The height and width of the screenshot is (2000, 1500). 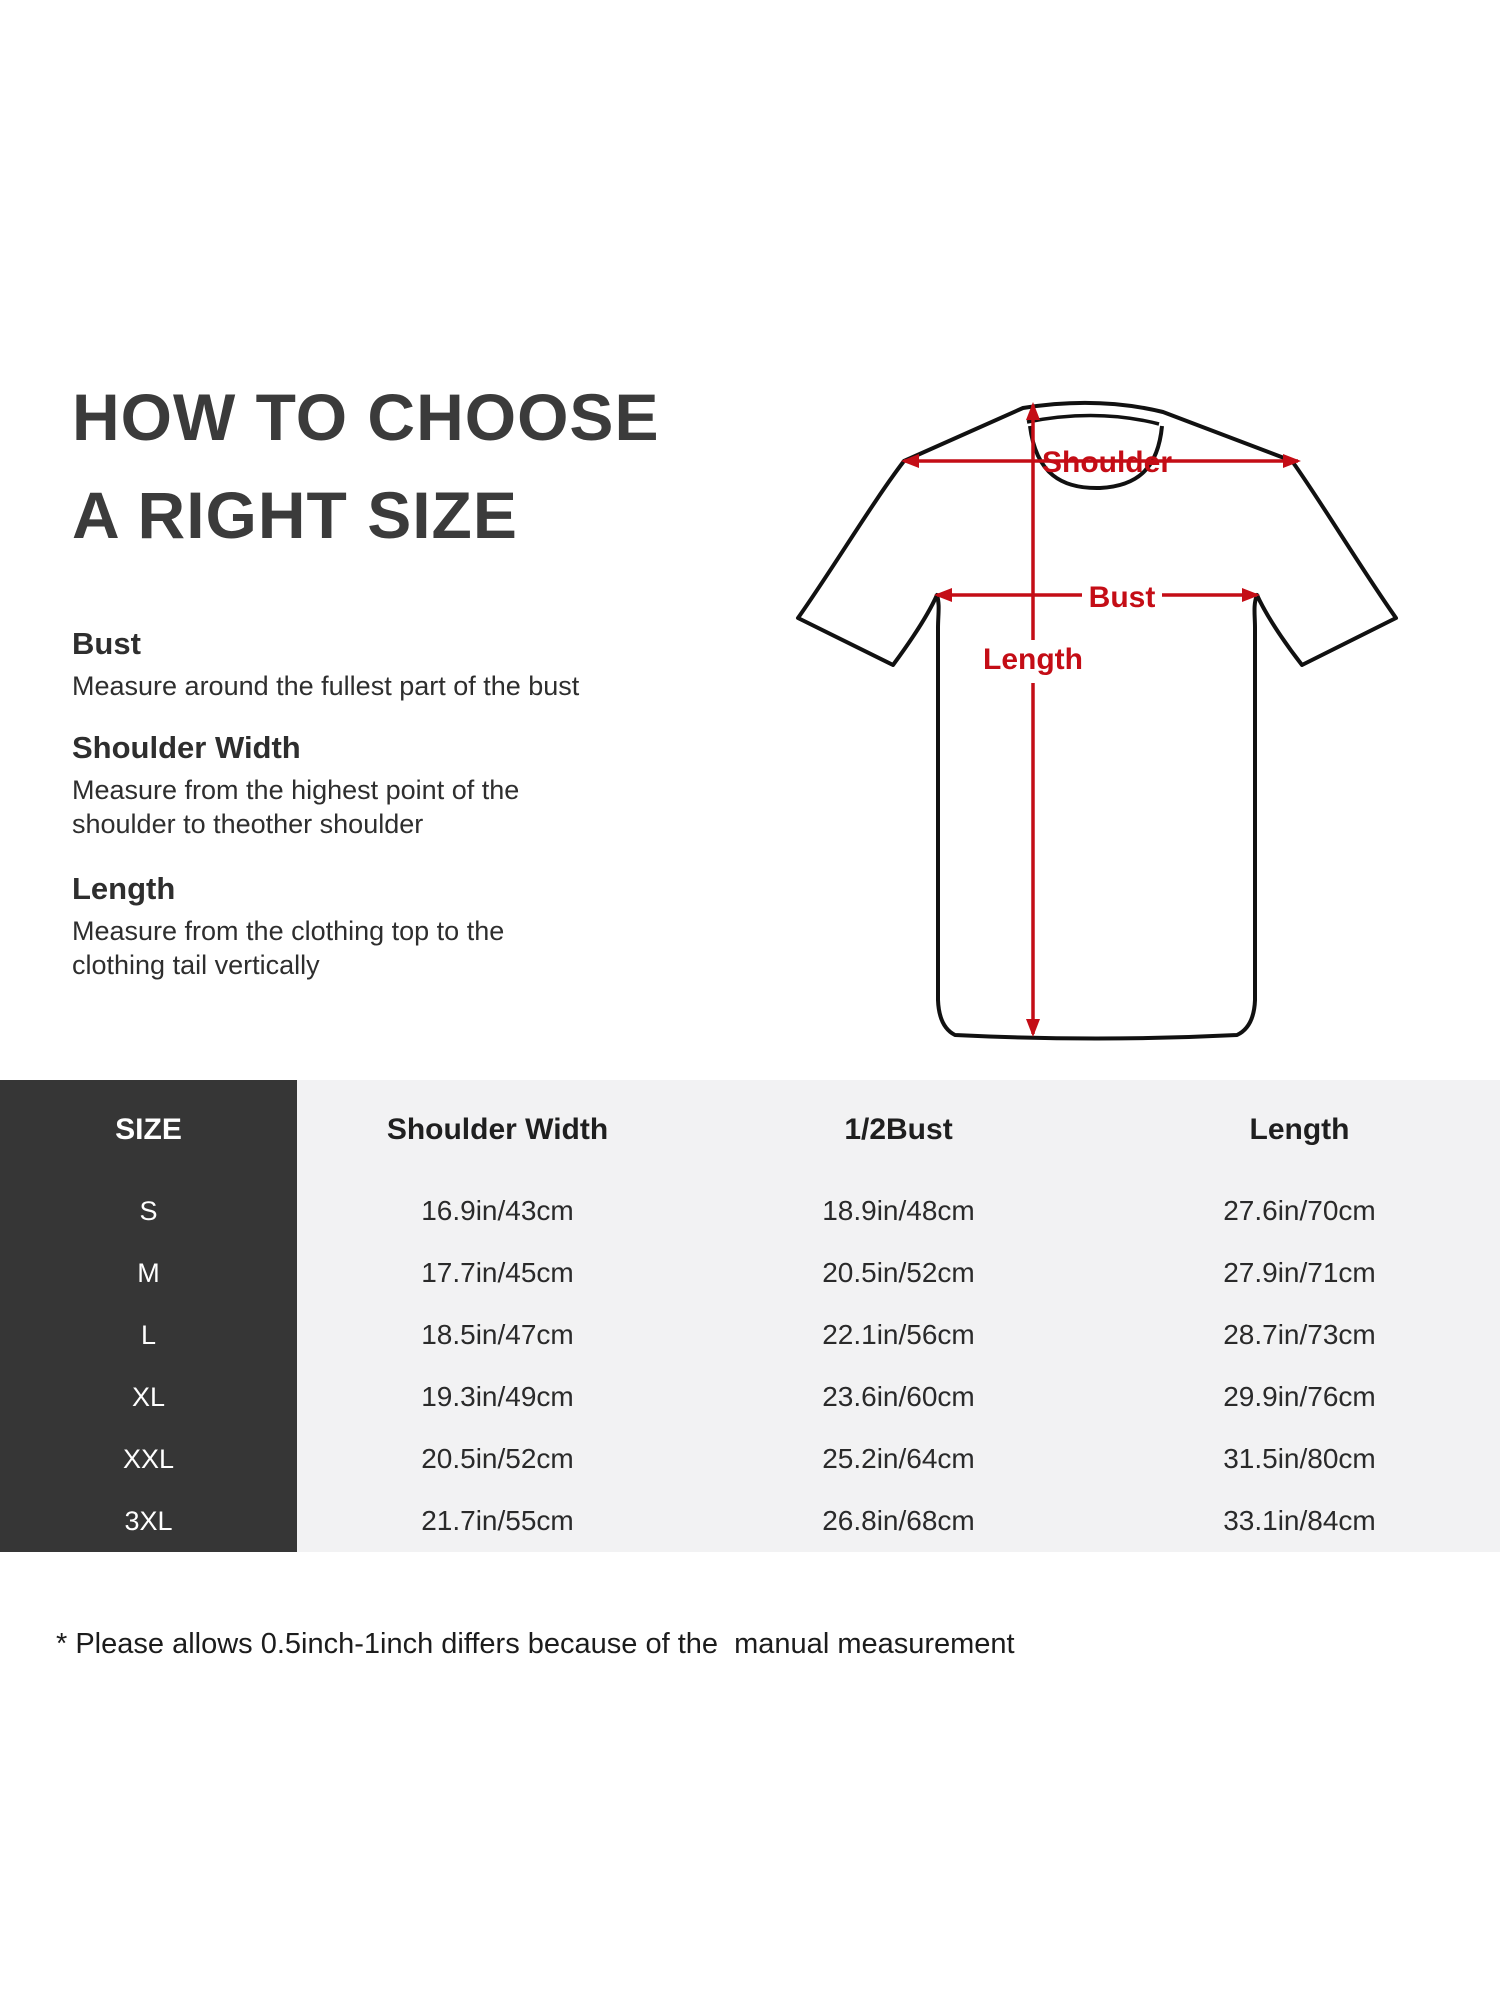 I want to click on half-bust-value: 18.9in/48cm, so click(x=898, y=1210).